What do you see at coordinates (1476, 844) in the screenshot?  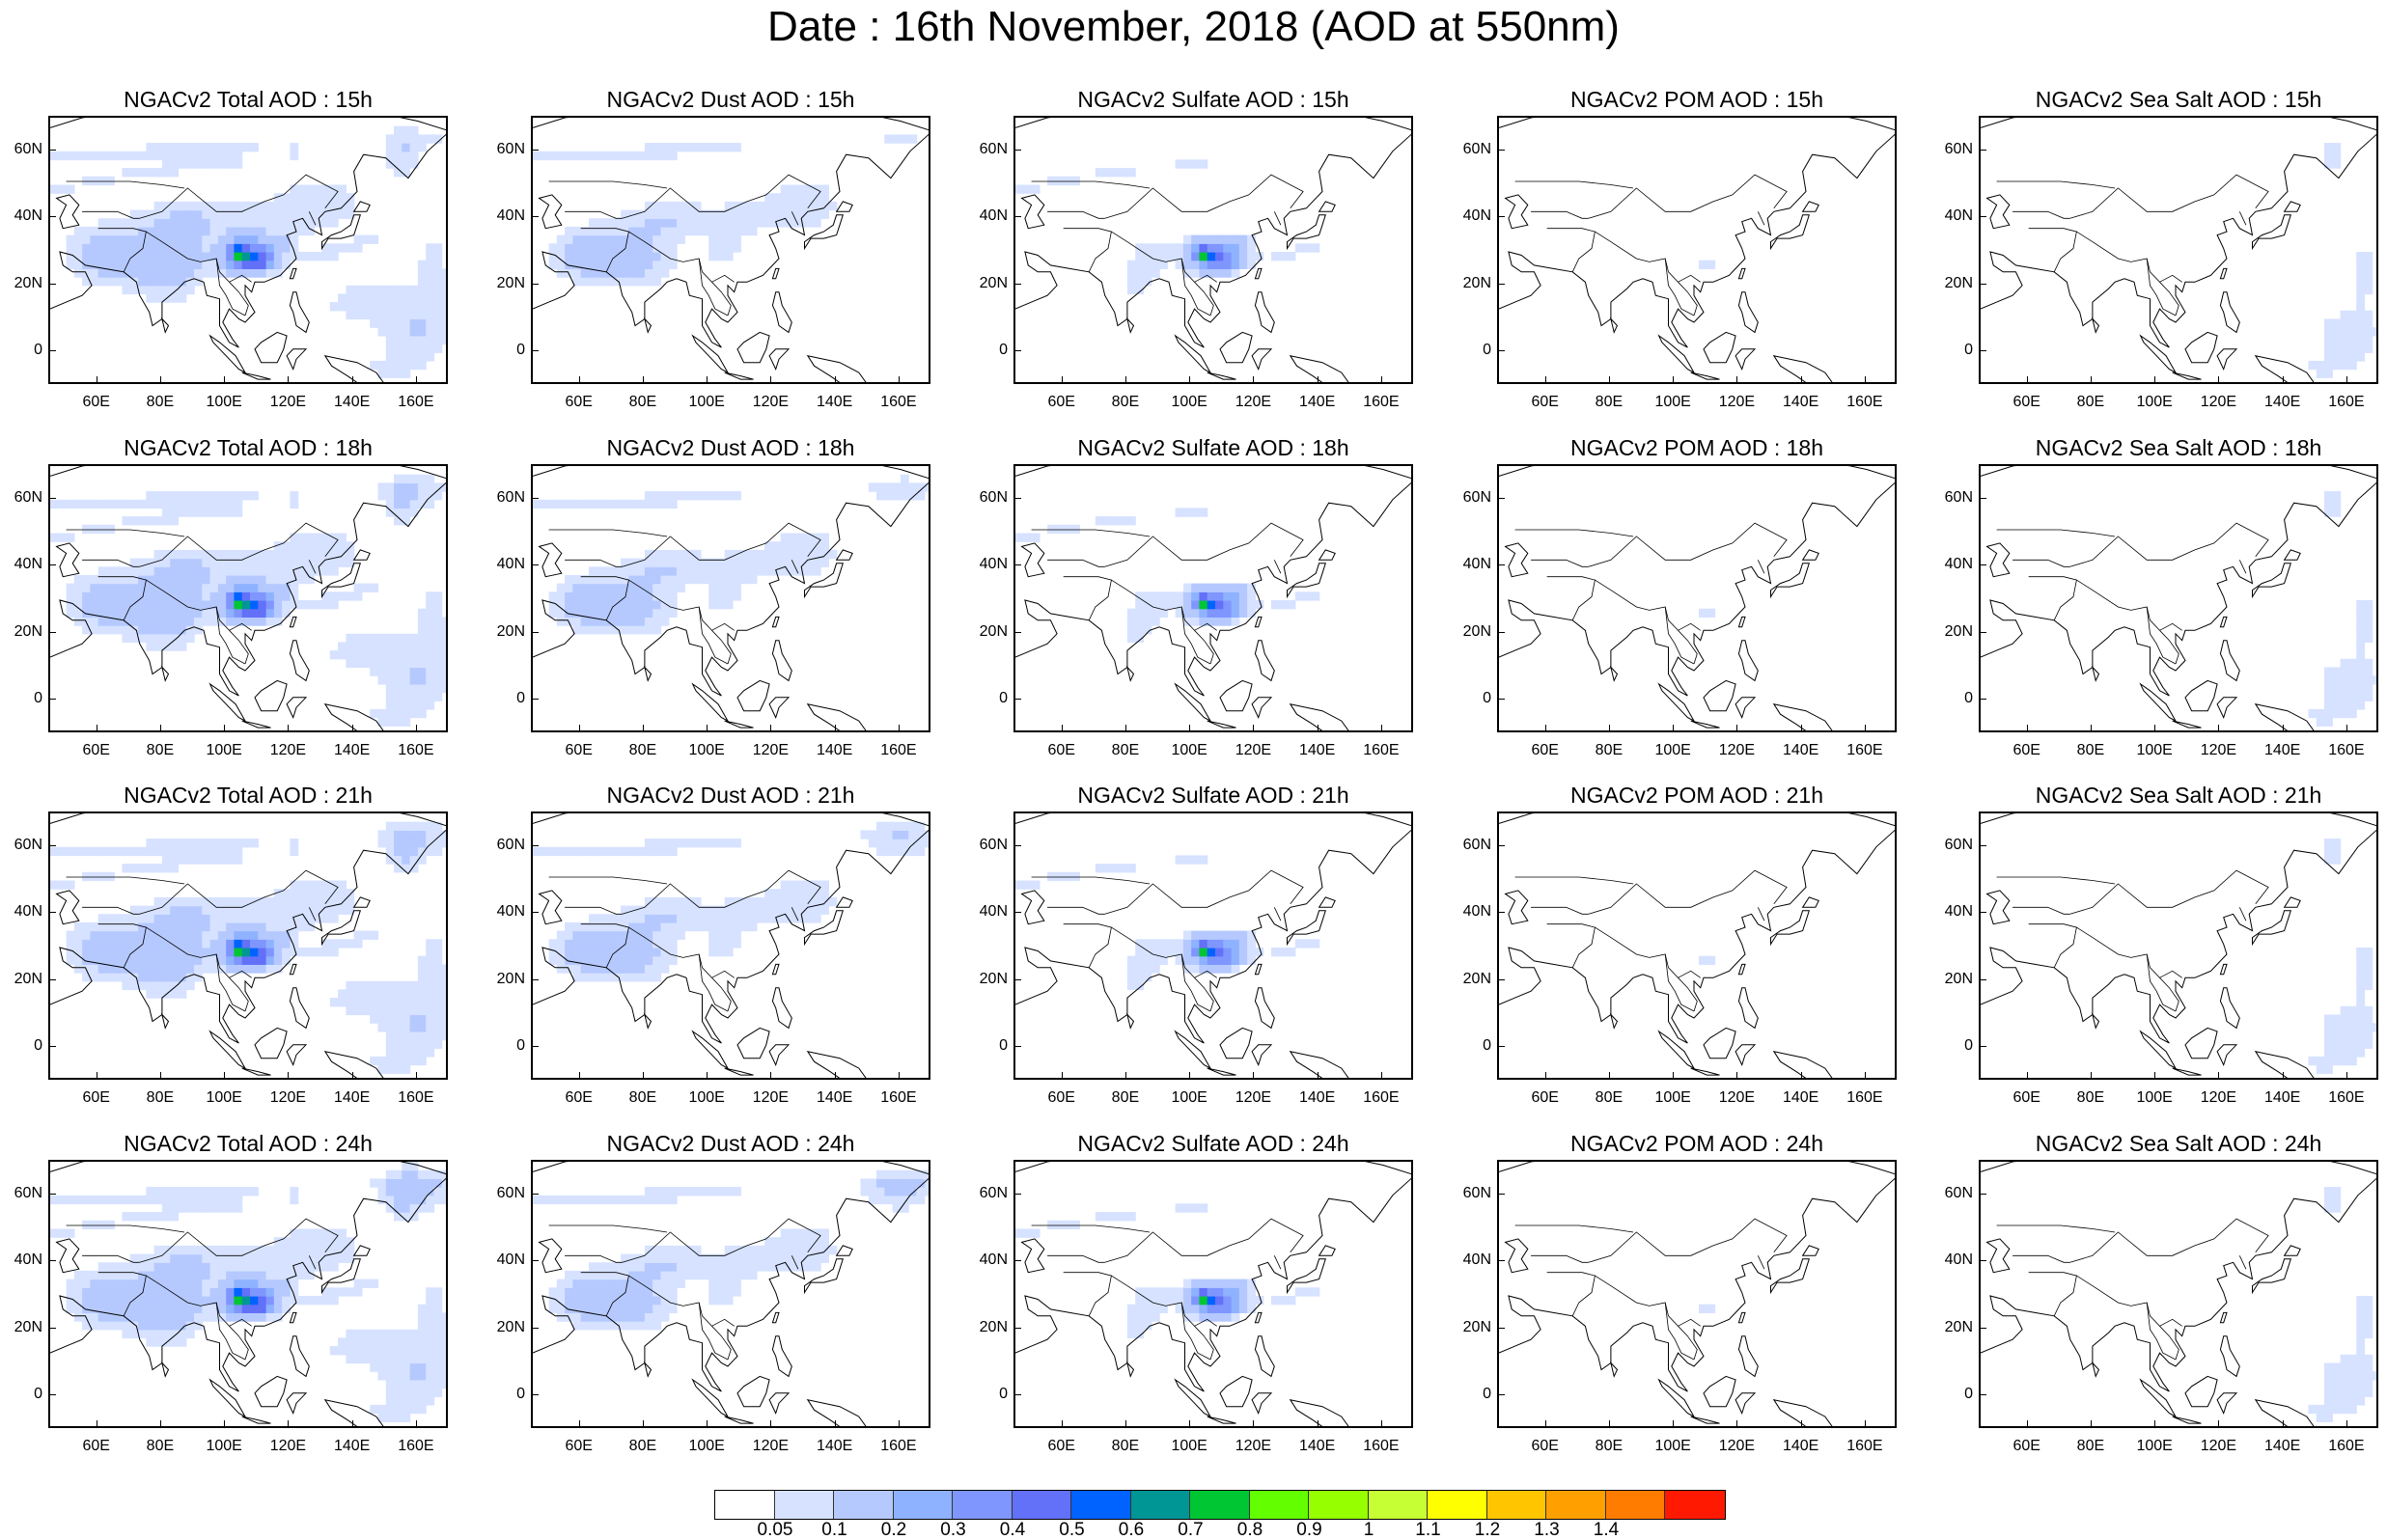 I see `y-tick-label: 60N` at bounding box center [1476, 844].